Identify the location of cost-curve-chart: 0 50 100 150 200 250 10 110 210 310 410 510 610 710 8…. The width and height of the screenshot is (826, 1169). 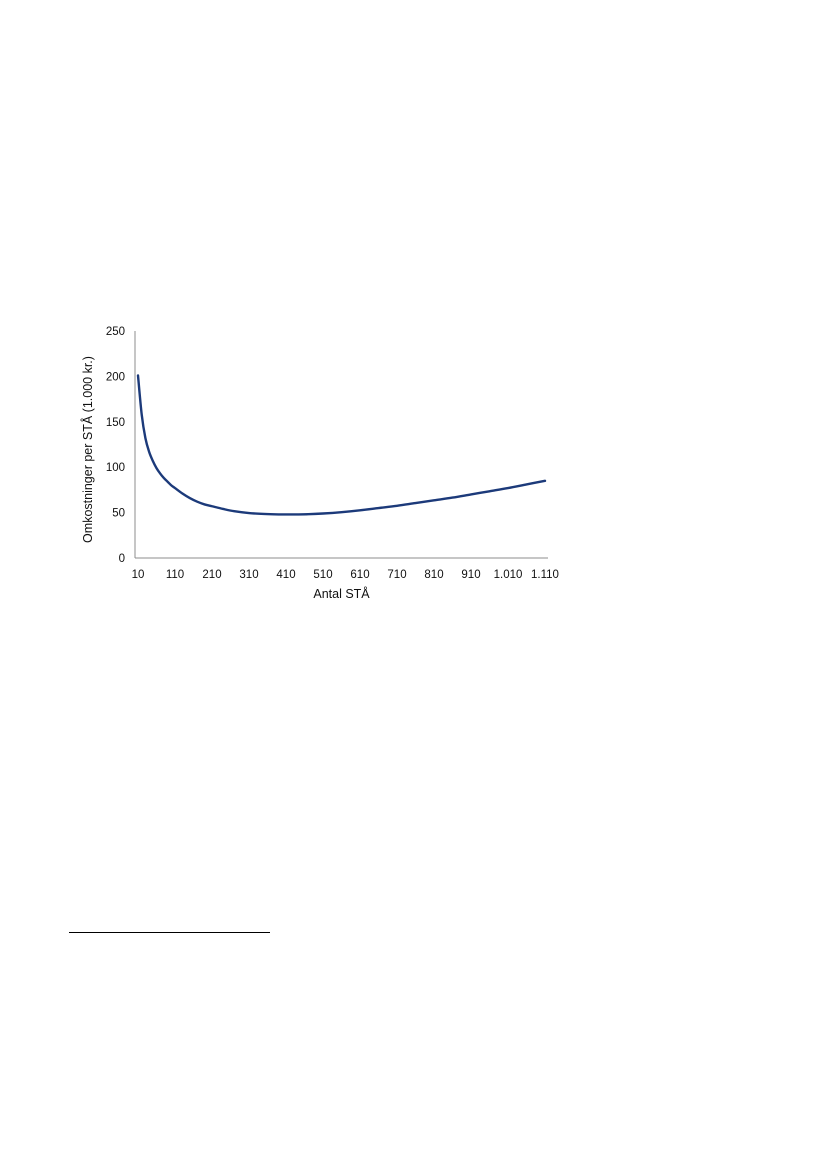
(319, 463).